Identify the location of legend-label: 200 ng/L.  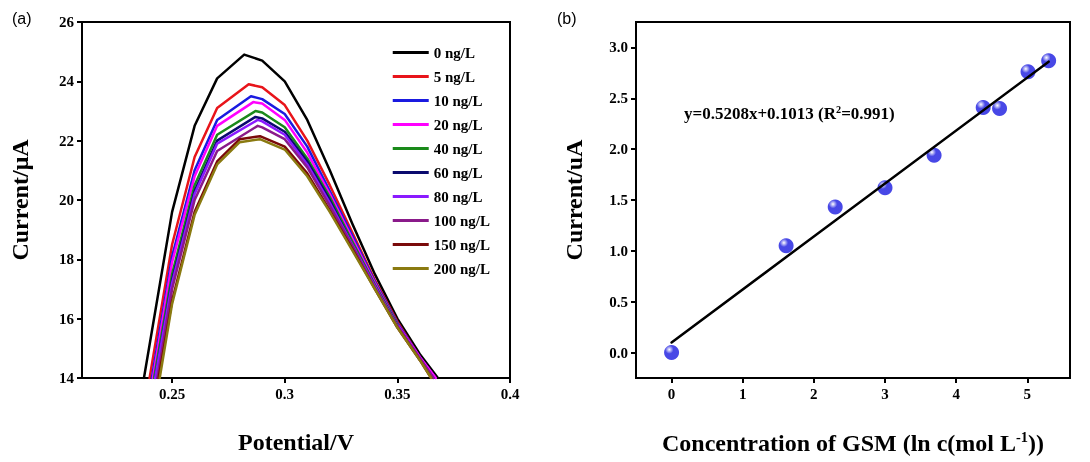
(461, 268).